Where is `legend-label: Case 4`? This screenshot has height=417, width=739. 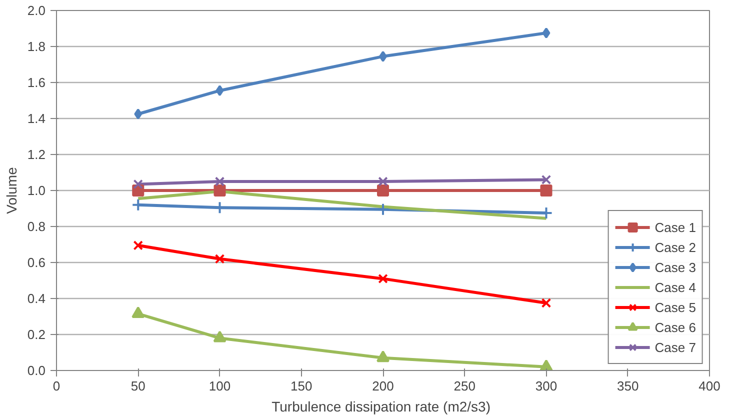
legend-label: Case 4 is located at coordinates (675, 287).